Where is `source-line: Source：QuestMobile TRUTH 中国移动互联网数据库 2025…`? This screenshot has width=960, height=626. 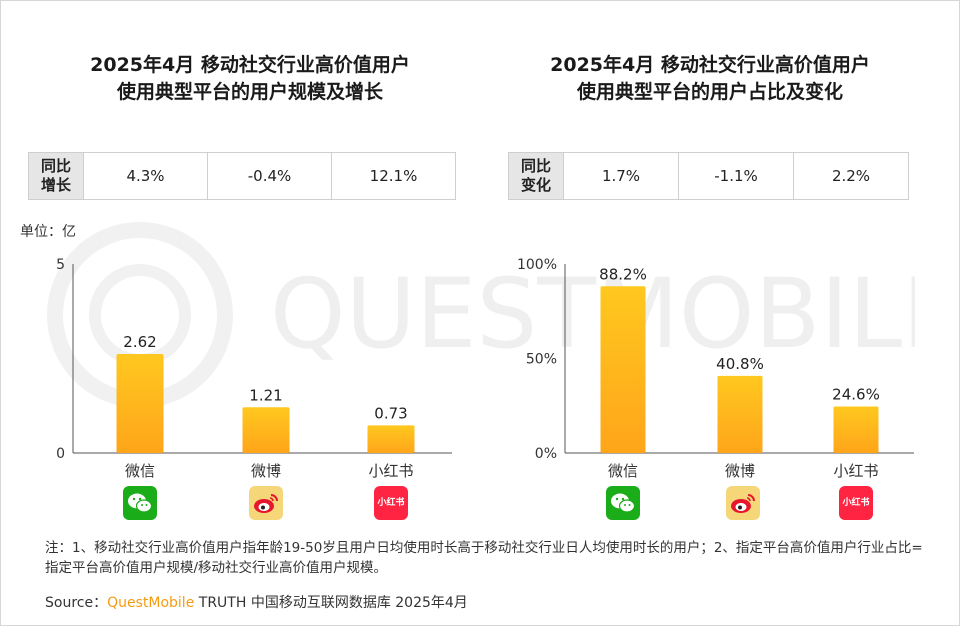
source-line: Source：QuestMobile TRUTH 中国移动互联网数据库 2025… is located at coordinates (256, 602).